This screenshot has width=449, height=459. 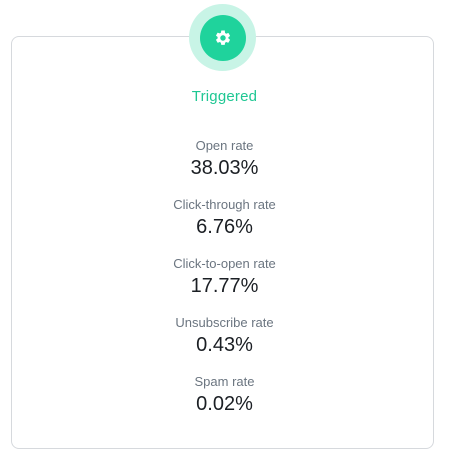 I want to click on gear-icon, so click(x=222, y=37).